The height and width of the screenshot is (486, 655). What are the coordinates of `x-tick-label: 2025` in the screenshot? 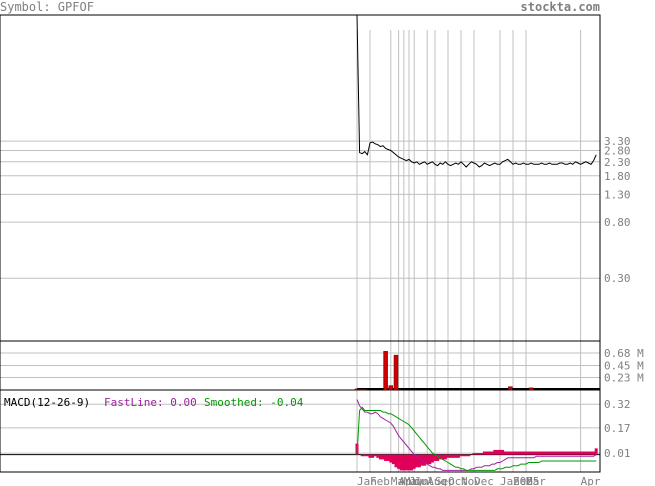 It's located at (526, 480).